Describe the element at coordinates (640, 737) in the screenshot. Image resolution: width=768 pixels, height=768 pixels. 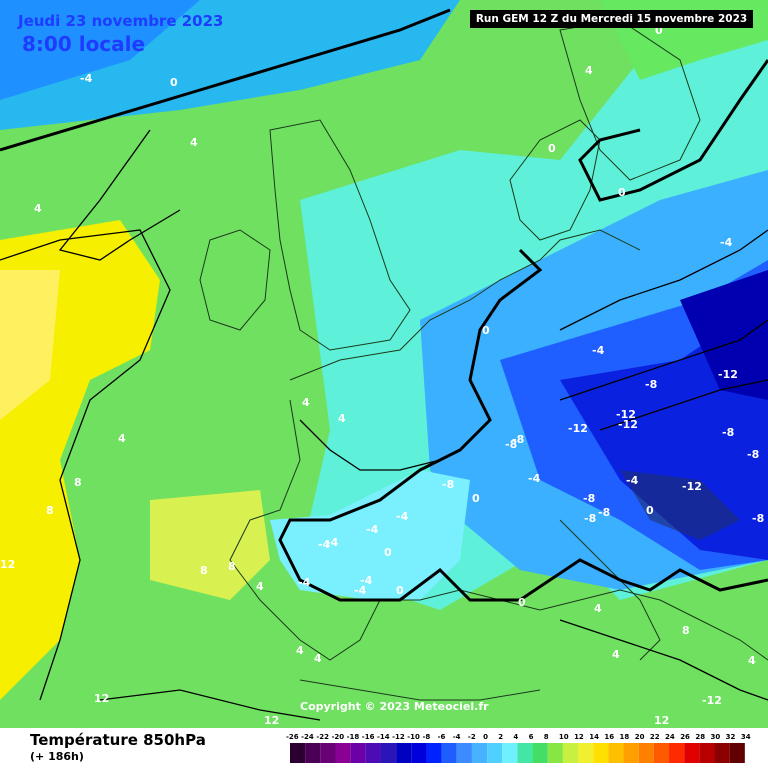
I see `legend-tick-label: 20` at that location.